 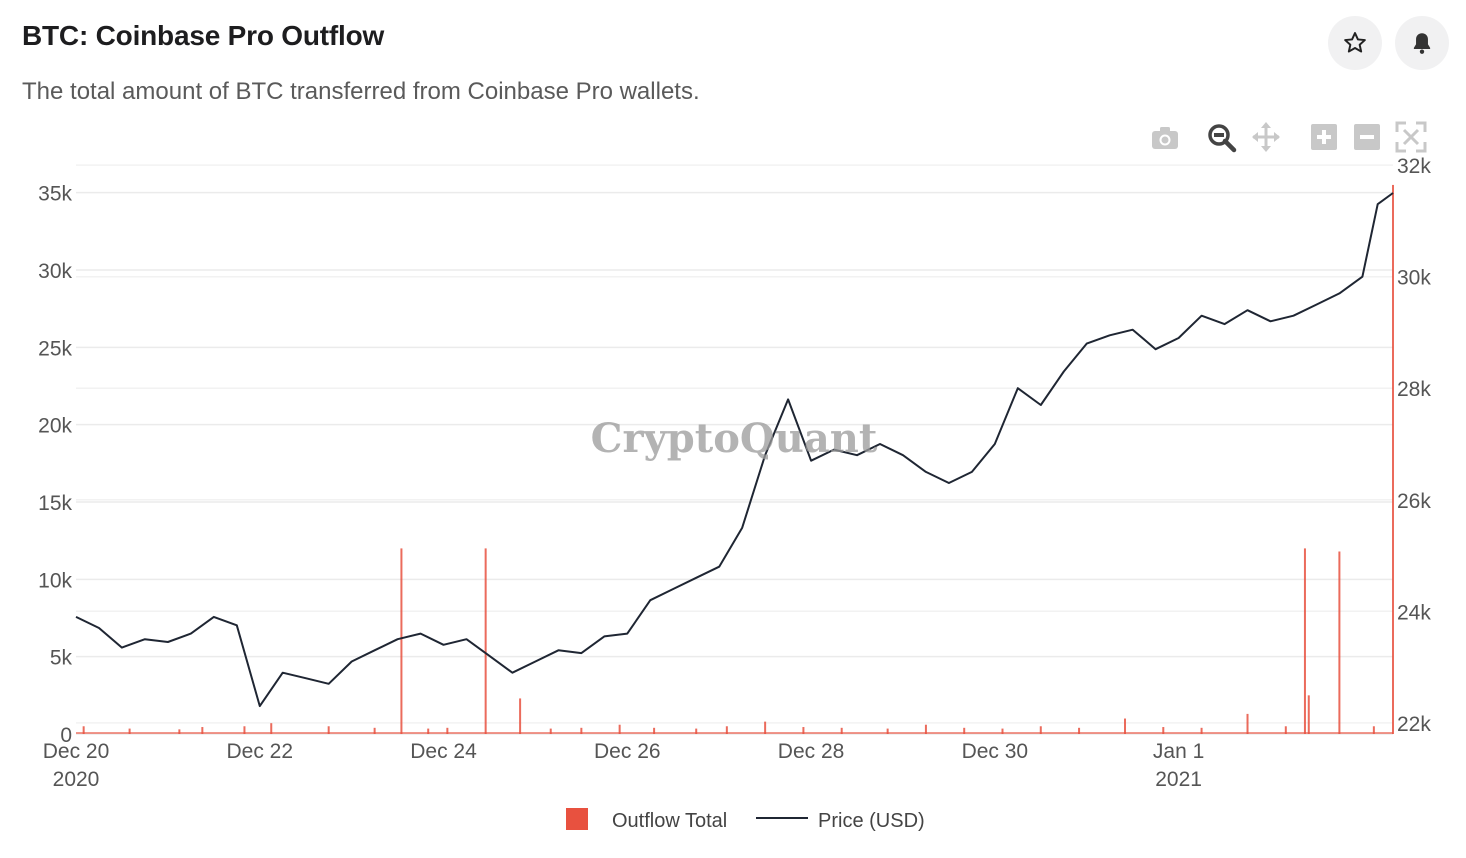 I want to click on legend-label-price: Price (USD), so click(x=871, y=821).